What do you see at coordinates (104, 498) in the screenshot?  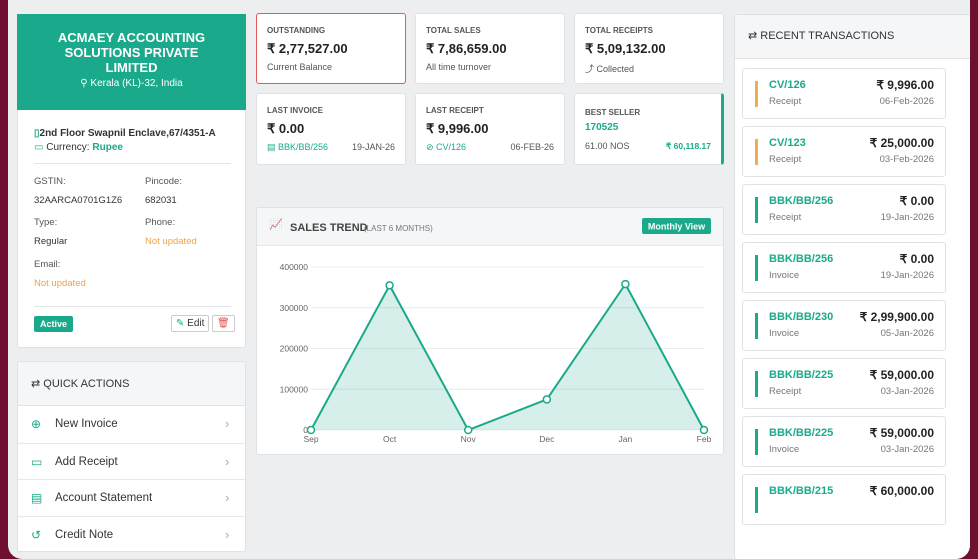 I see `action-label: Account Statement` at bounding box center [104, 498].